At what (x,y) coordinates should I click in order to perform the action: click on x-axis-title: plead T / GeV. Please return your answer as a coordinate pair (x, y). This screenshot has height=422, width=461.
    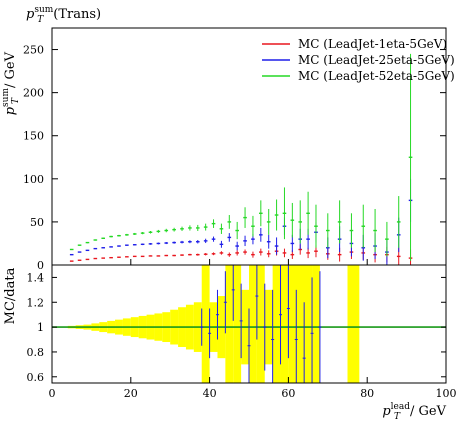
    Looking at the image, I should click on (414, 412).